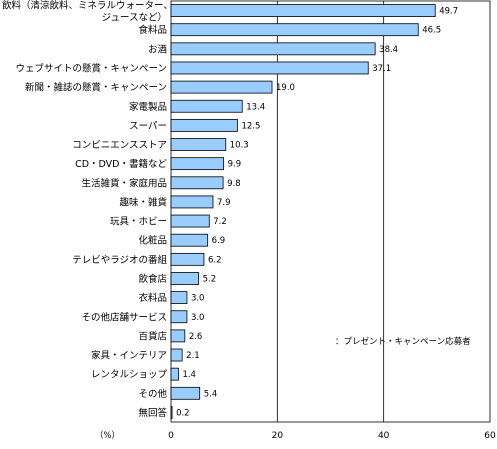  Describe the element at coordinates (143, 202) in the screenshot. I see `category-label: 趣味・雑貨` at that location.